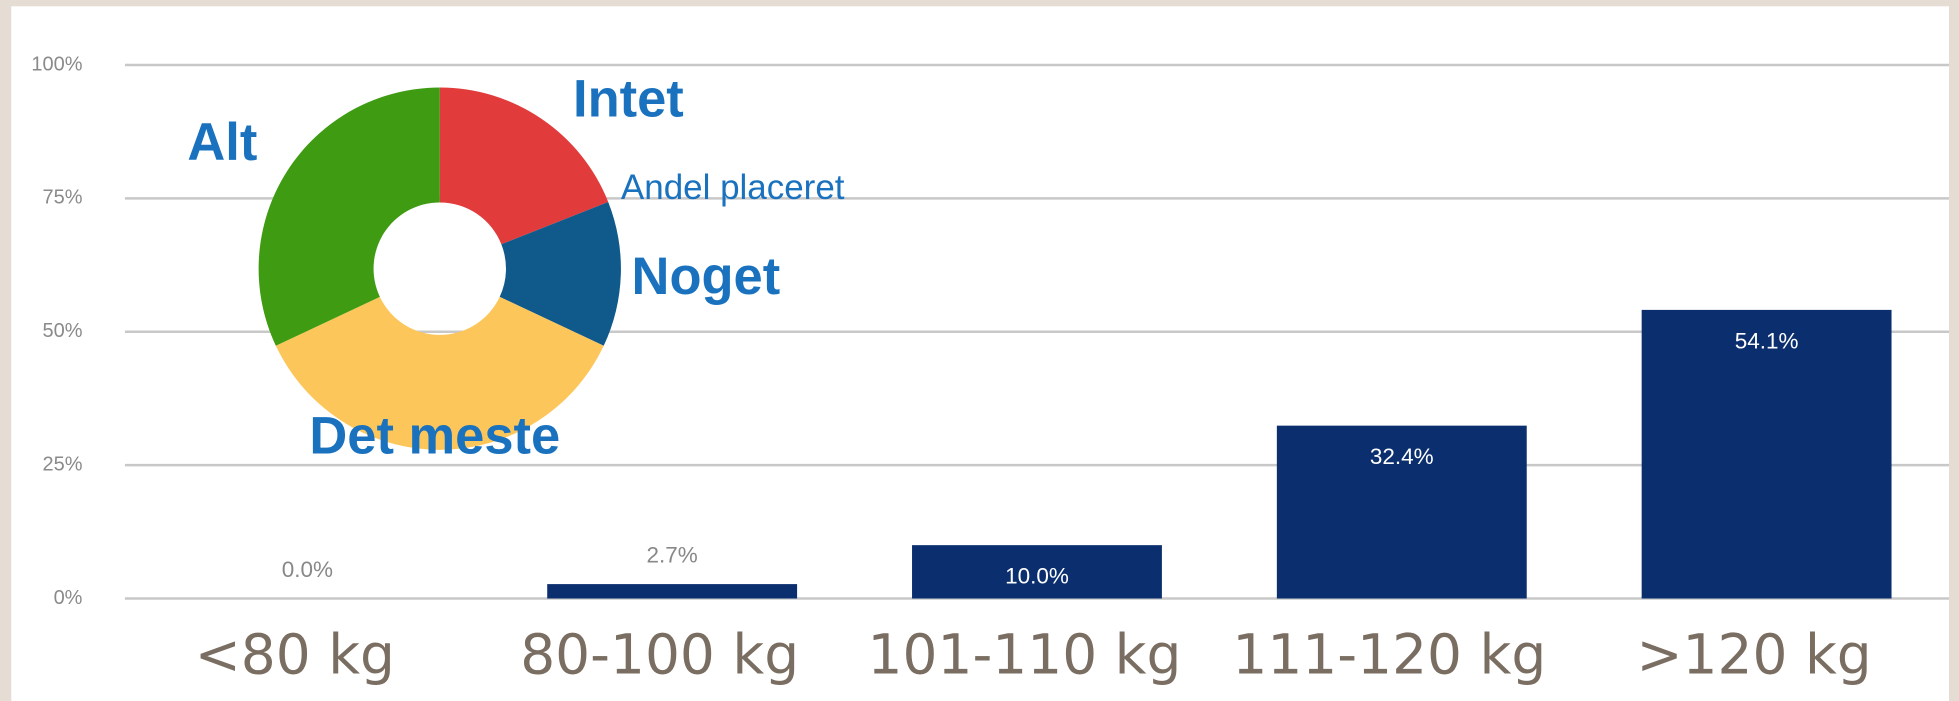 The height and width of the screenshot is (701, 1959). What do you see at coordinates (434, 437) in the screenshot?
I see `slice-label: Det meste` at bounding box center [434, 437].